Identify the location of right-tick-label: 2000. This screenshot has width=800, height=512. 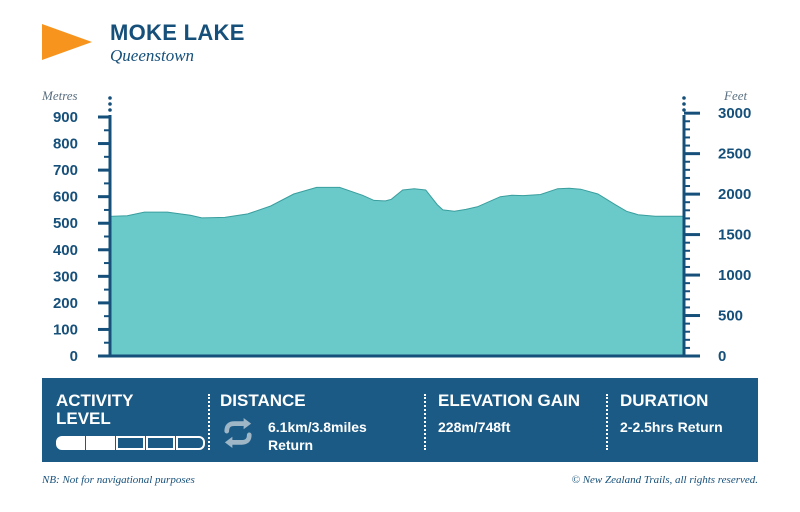
(734, 194).